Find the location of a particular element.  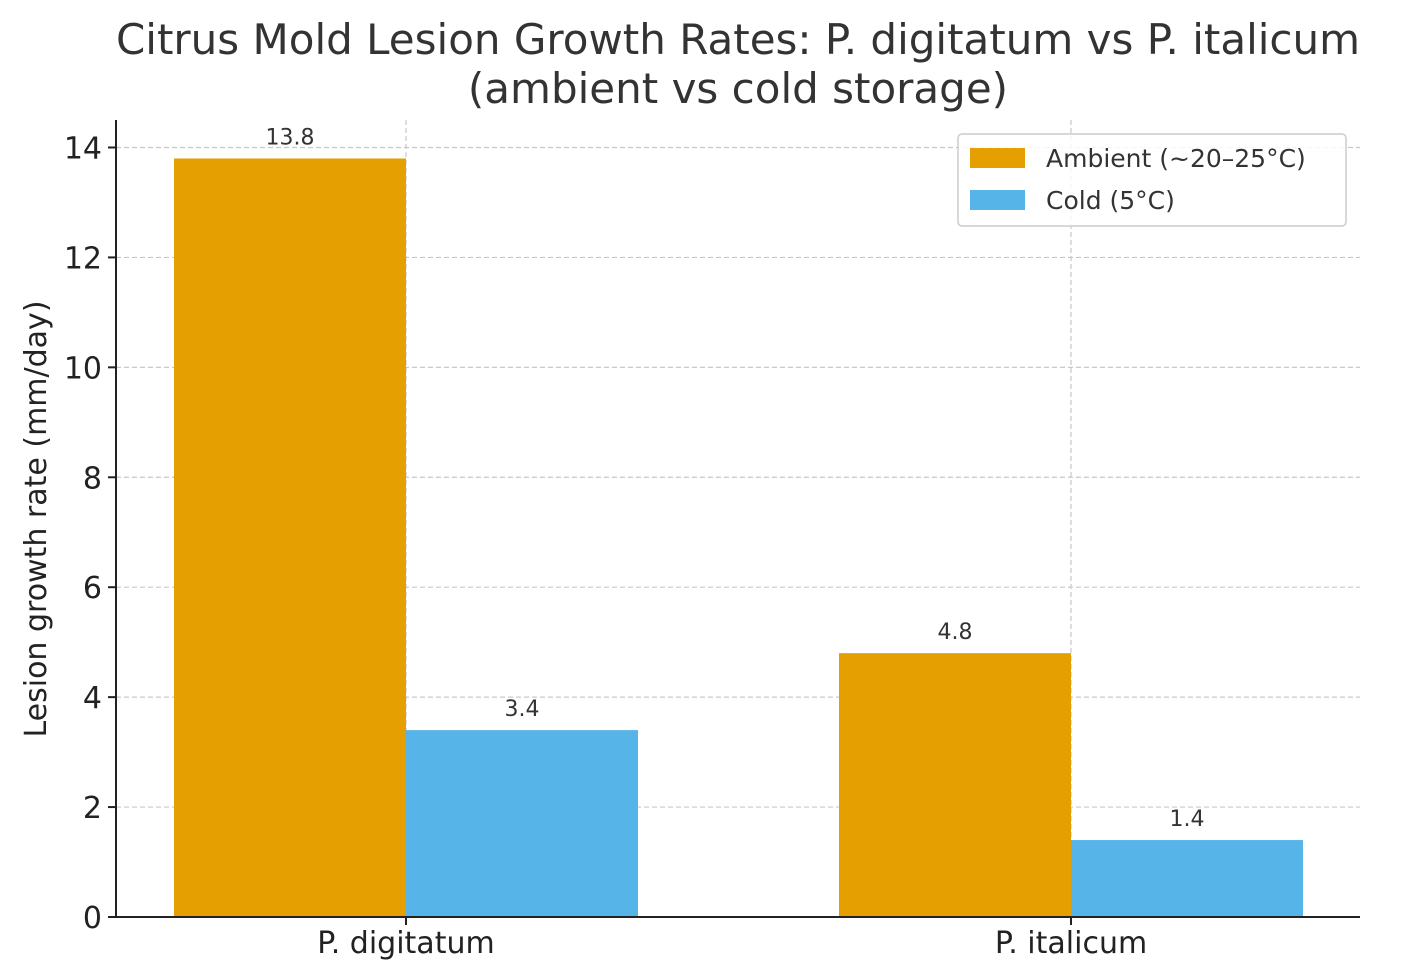

x-tick-label: P. italicum is located at coordinates (1071, 943).